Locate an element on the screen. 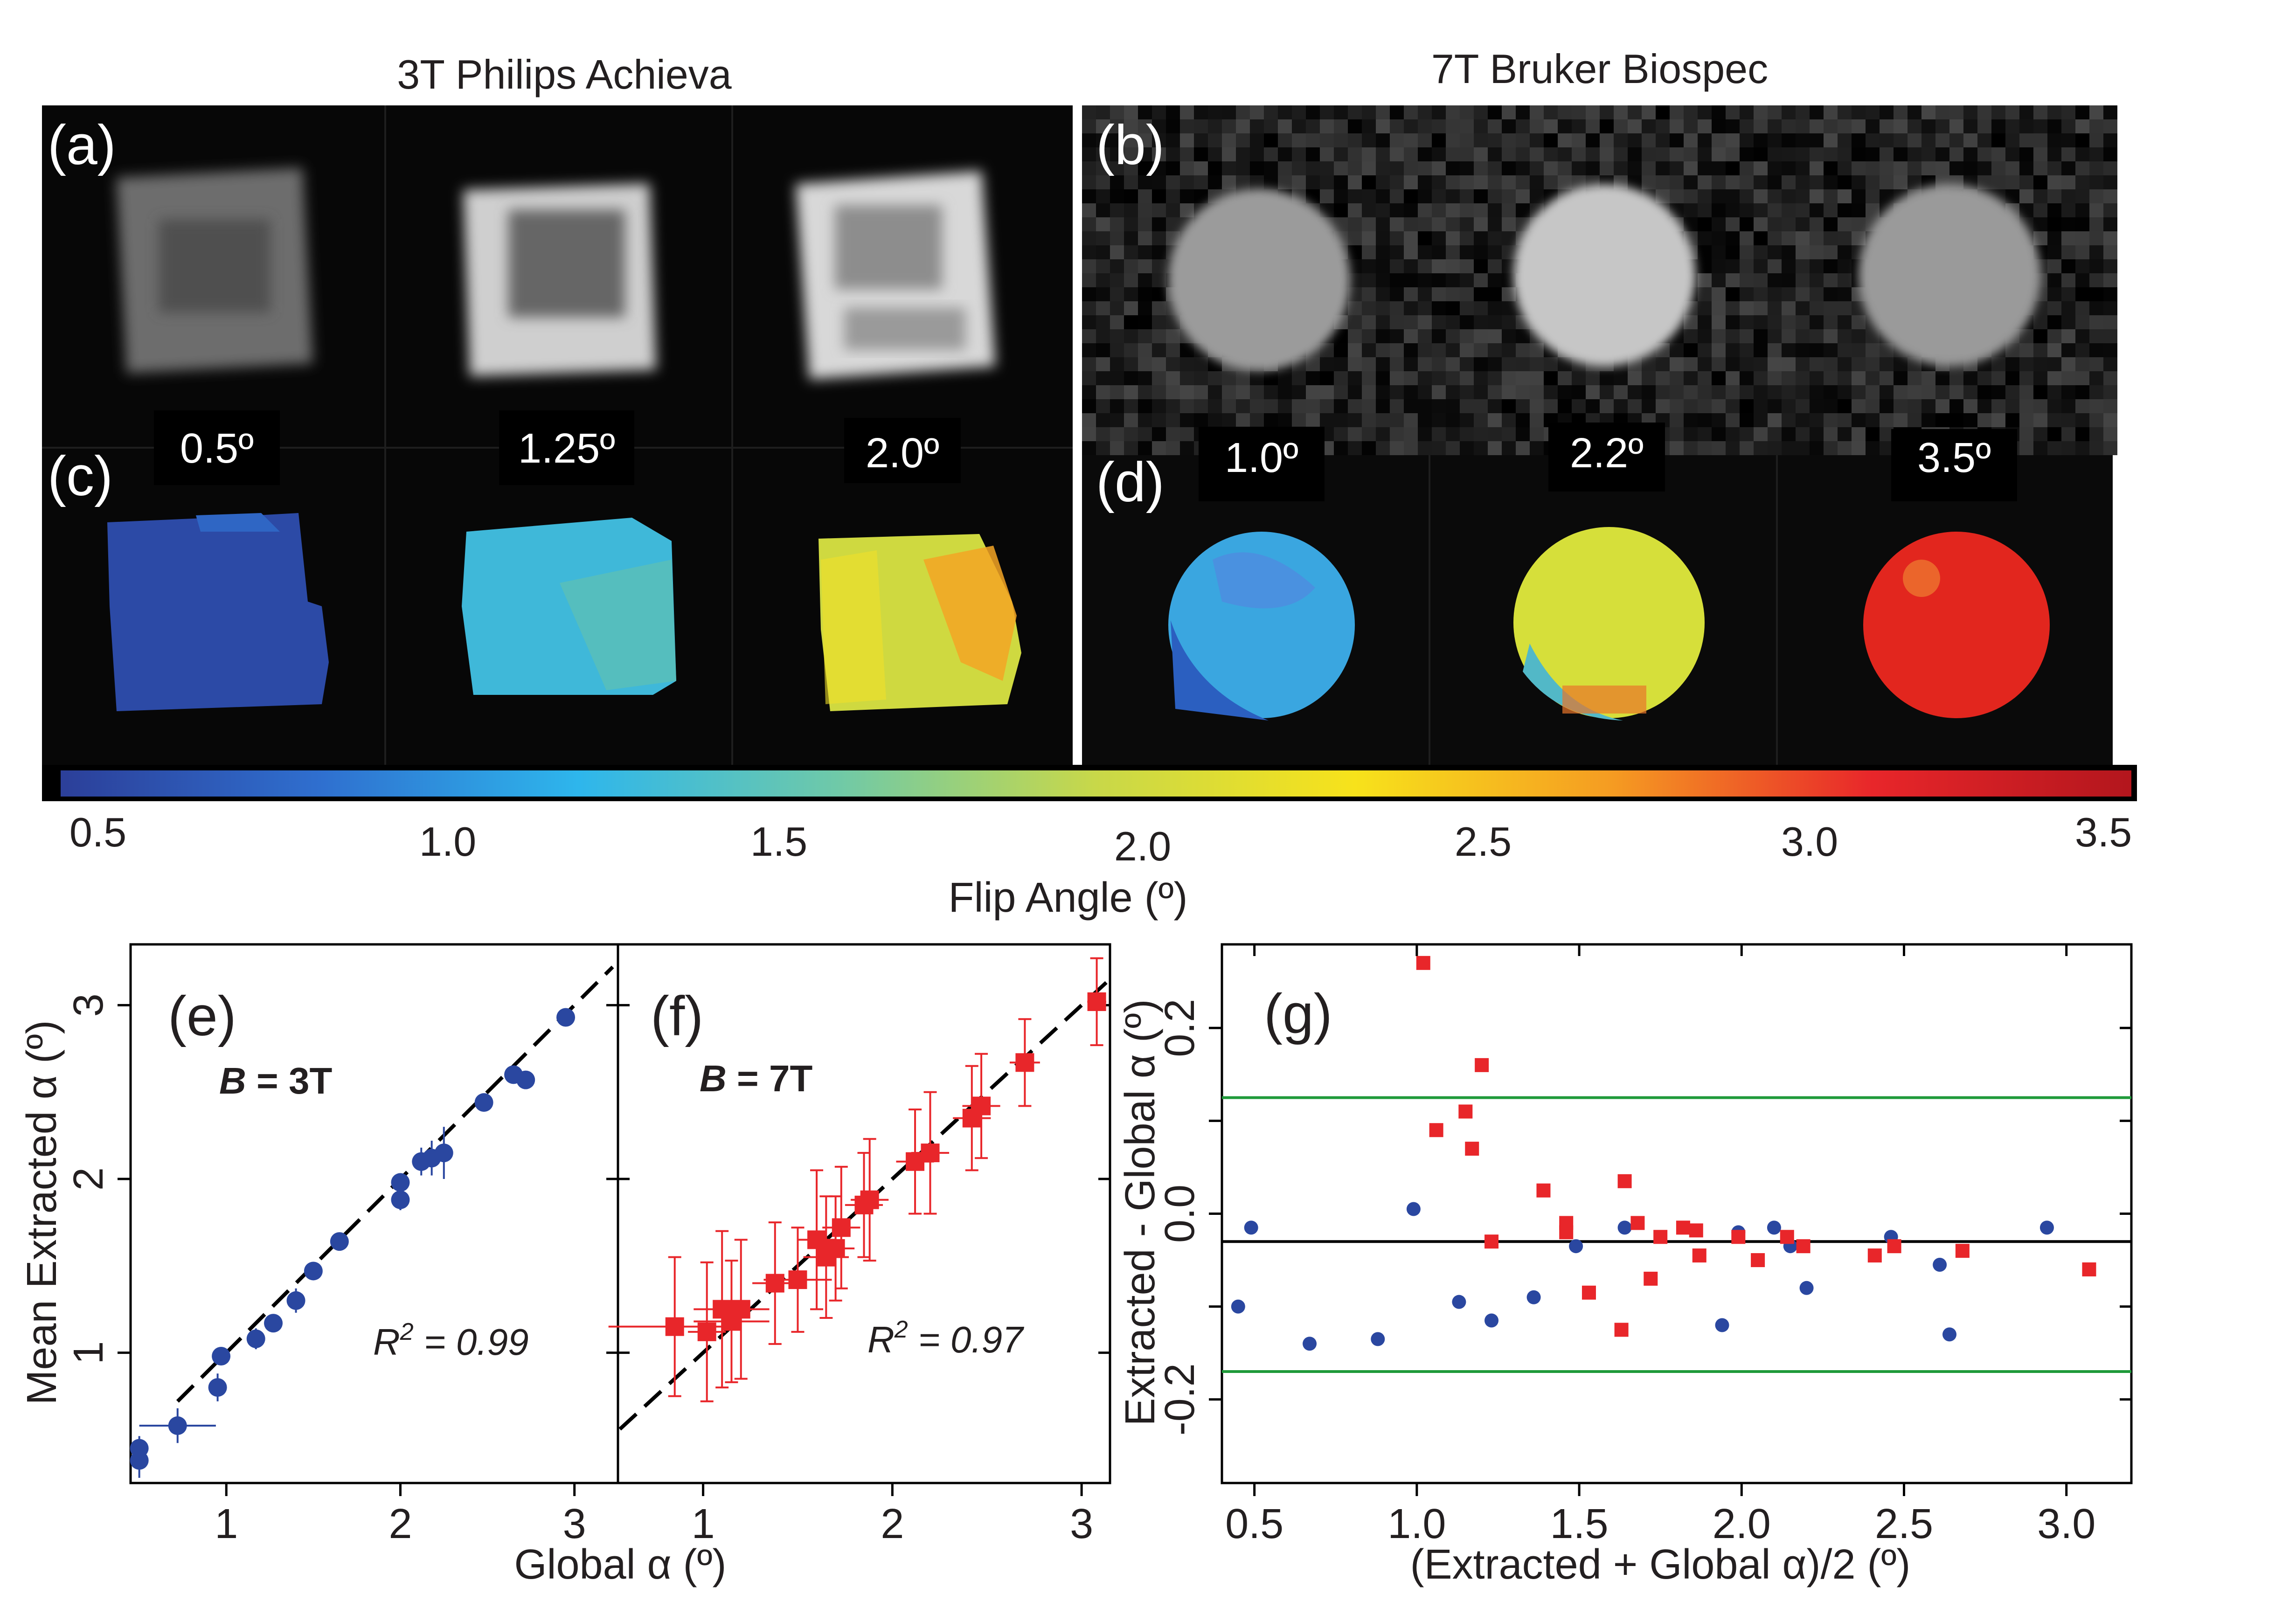  x-tick-label: 1 is located at coordinates (703, 1524).